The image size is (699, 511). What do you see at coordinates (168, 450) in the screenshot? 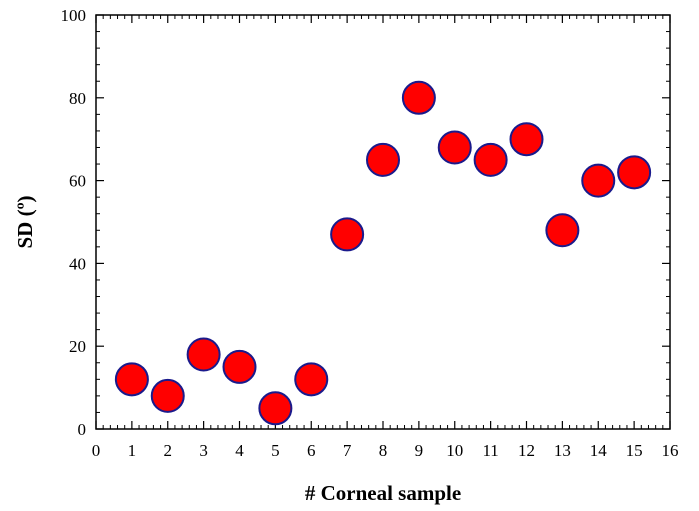
I see `x-tick-label: 2` at bounding box center [168, 450].